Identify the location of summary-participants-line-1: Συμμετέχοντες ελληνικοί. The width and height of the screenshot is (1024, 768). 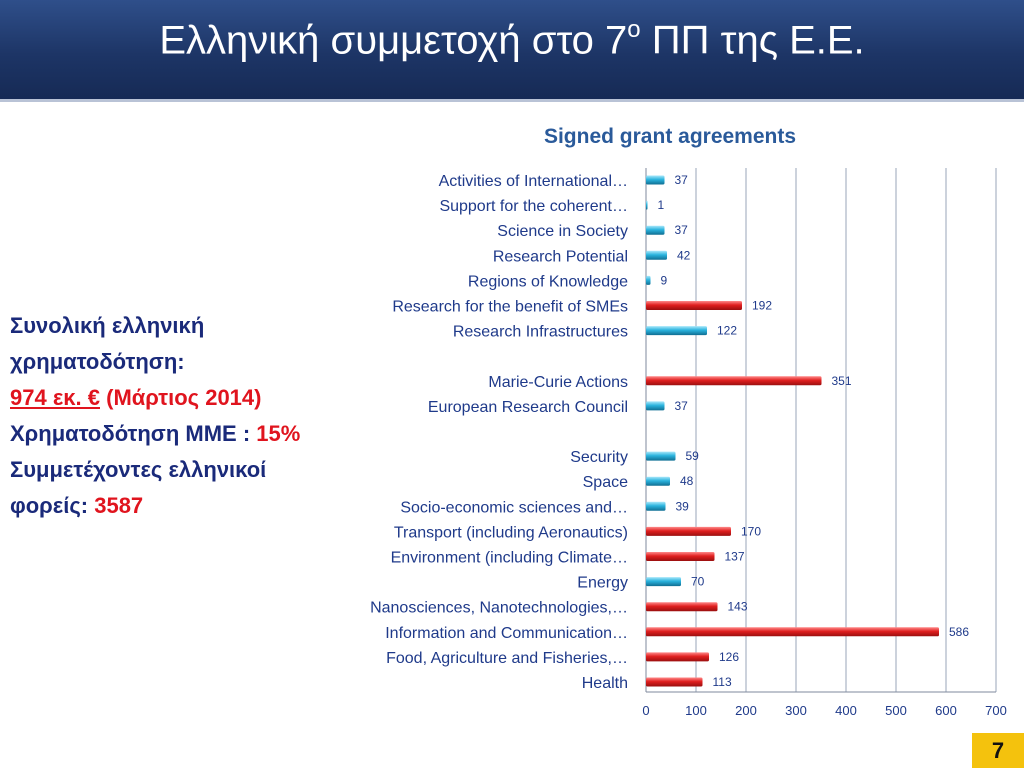
(138, 469).